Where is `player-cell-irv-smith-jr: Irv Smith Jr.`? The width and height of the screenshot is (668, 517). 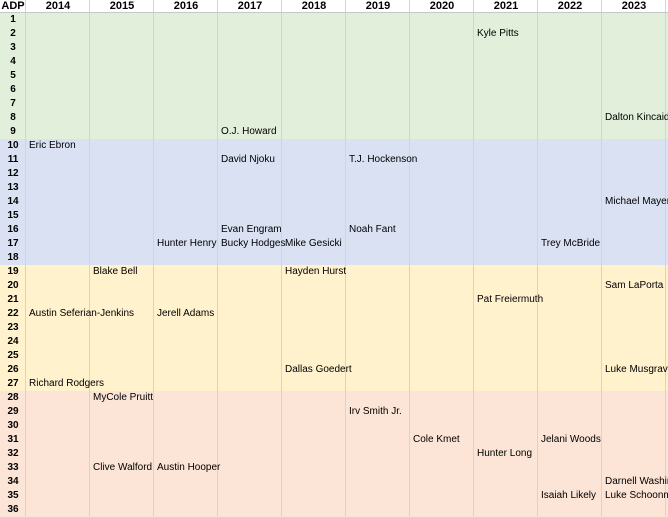
player-cell-irv-smith-jr: Irv Smith Jr. is located at coordinates (375, 411).